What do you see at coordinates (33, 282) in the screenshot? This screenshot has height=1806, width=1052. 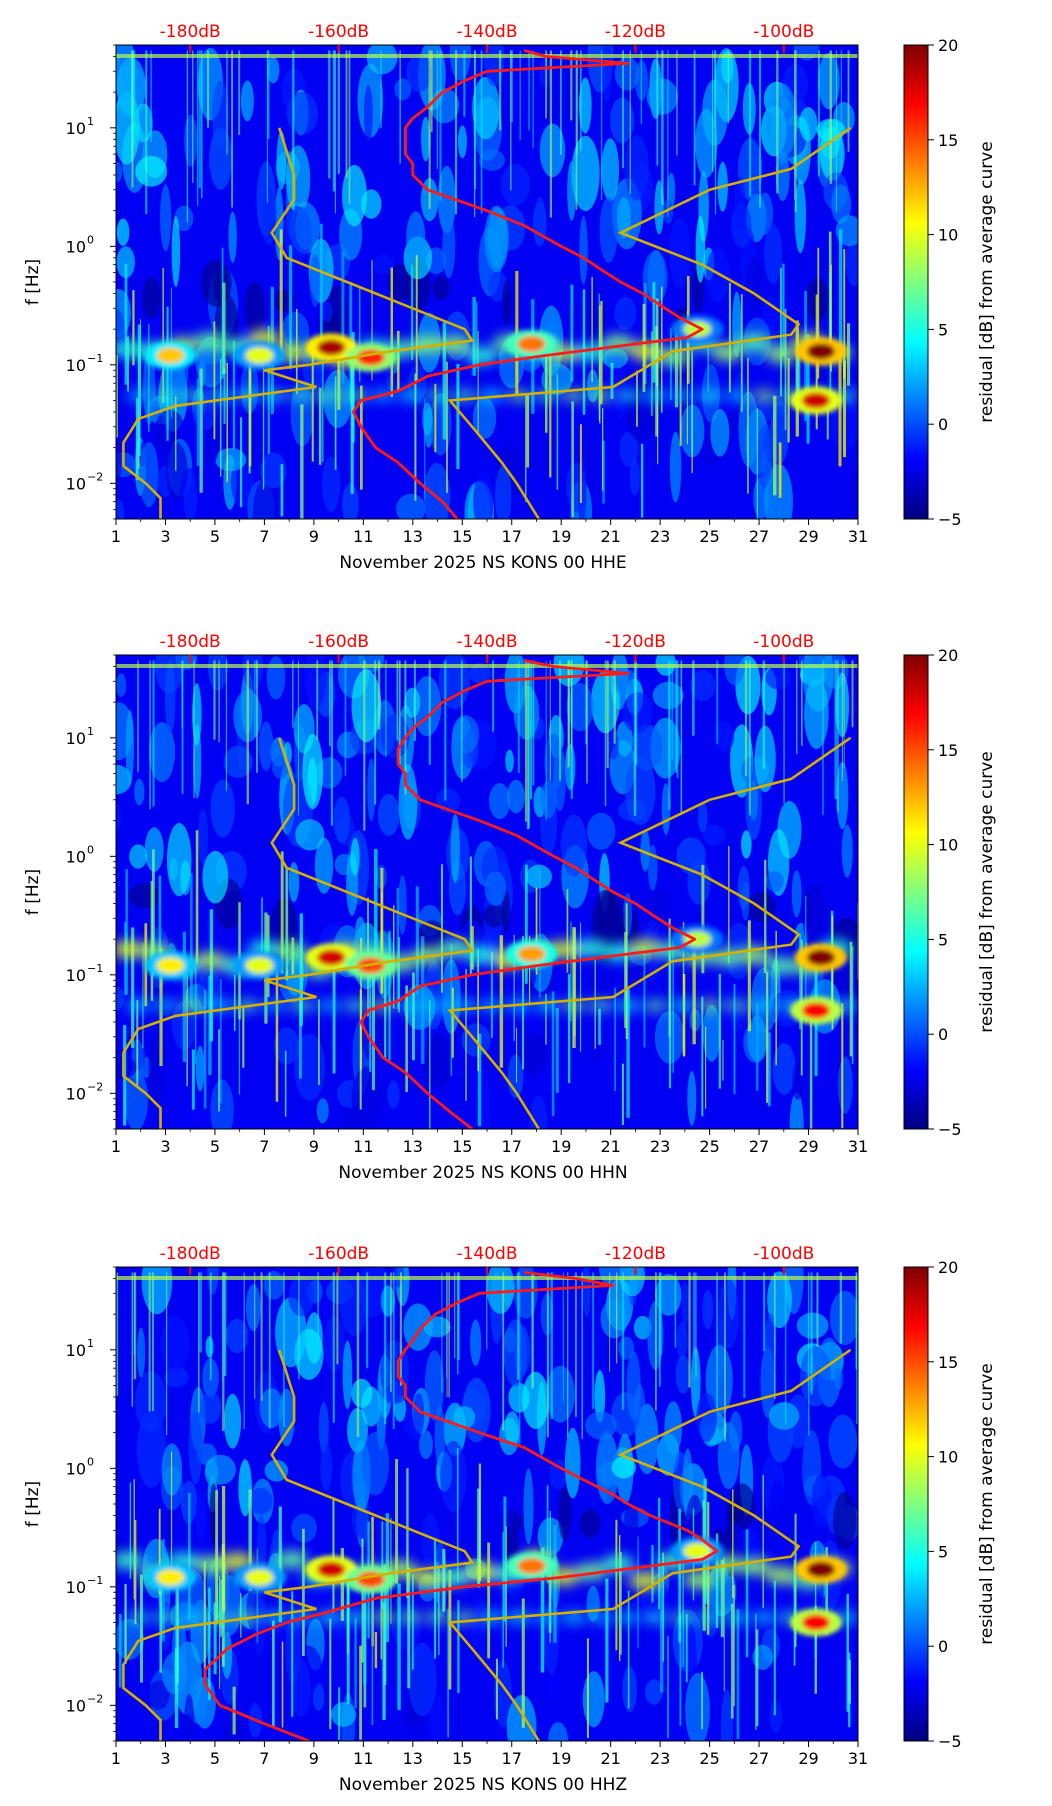 I see `y-axis-label: f [Hz]` at bounding box center [33, 282].